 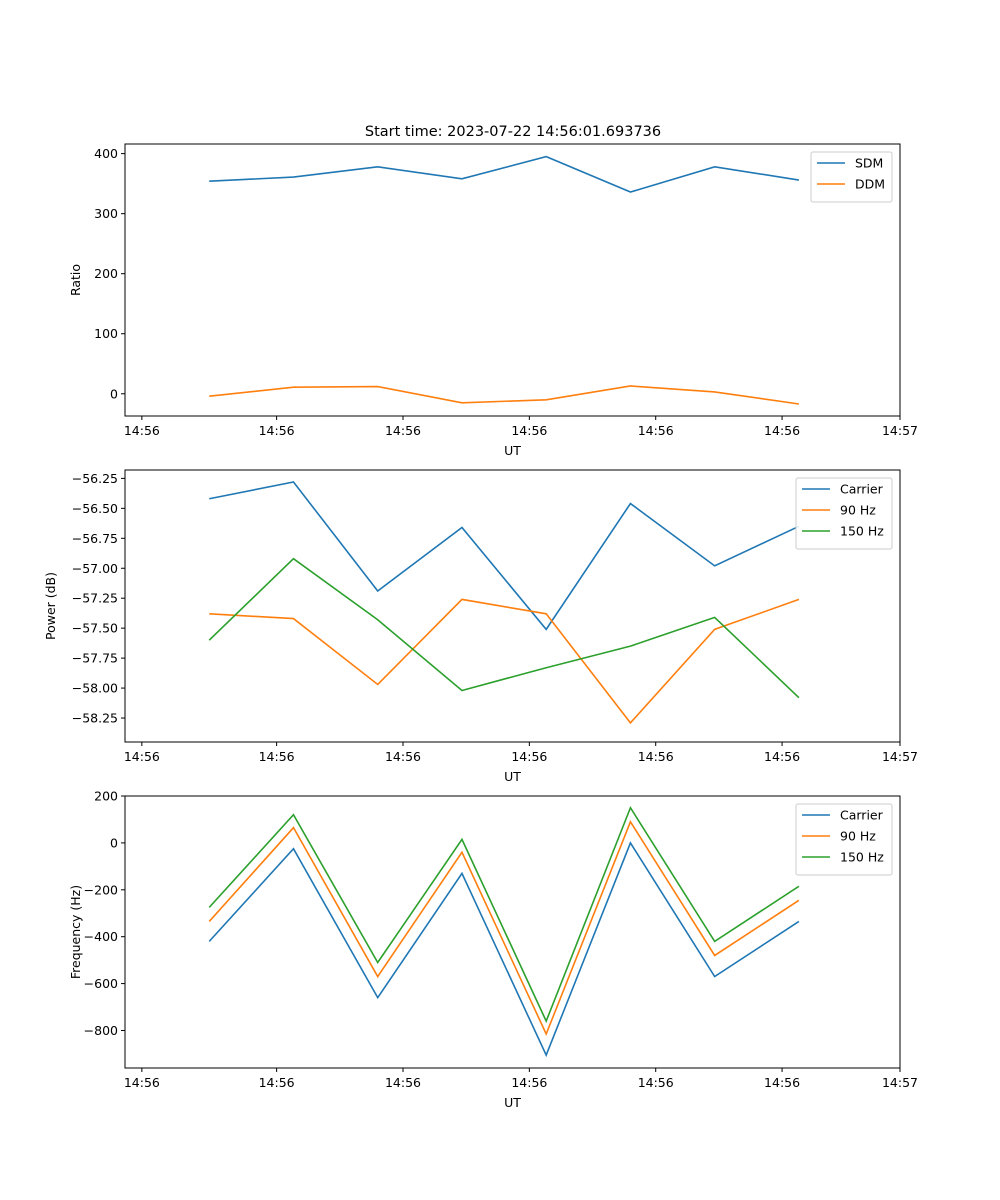 What do you see at coordinates (95, 478) in the screenshot?
I see `power-ytick-label: −56.25` at bounding box center [95, 478].